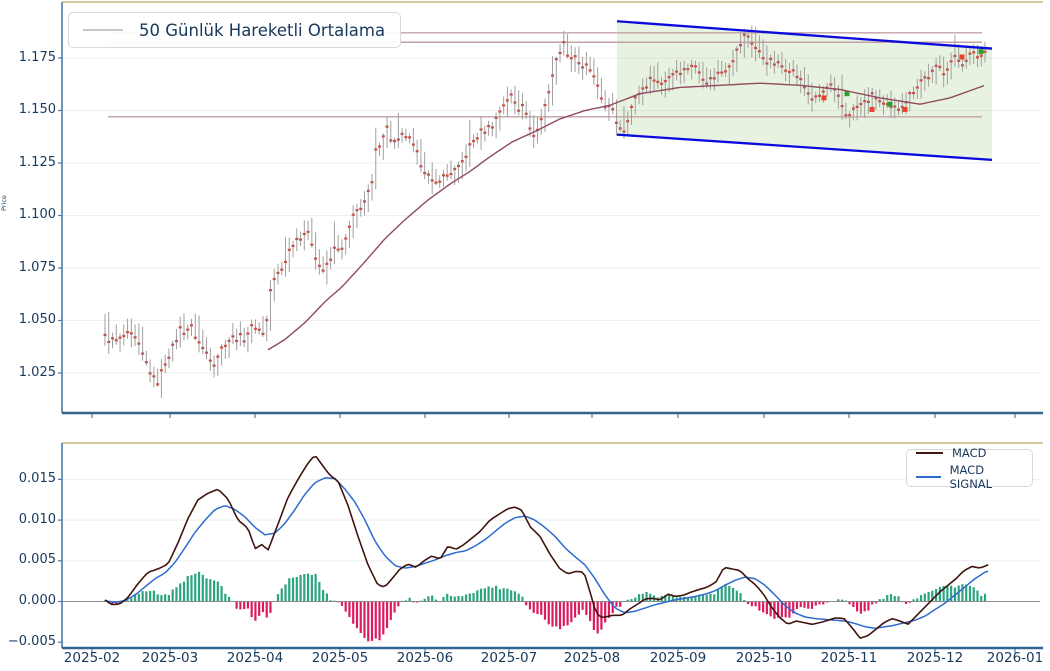 Image resolution: width=1050 pixels, height=671 pixels. Describe the element at coordinates (969, 477) in the screenshot. I see `macd-signal-legend-row: MACD SIGNAL` at that location.